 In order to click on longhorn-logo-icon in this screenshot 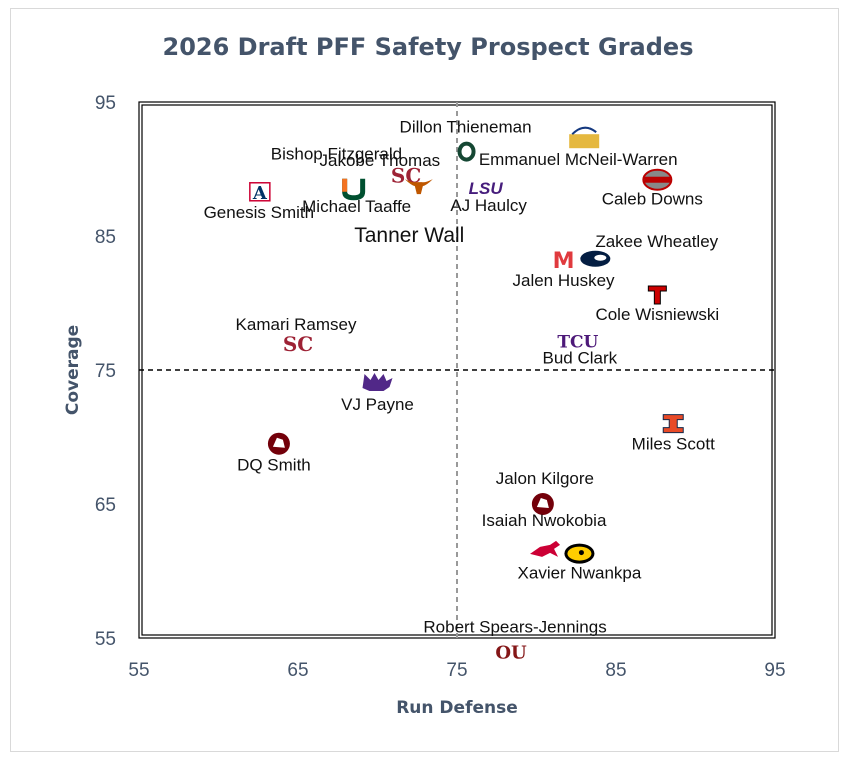, I will do `click(418, 187)`.